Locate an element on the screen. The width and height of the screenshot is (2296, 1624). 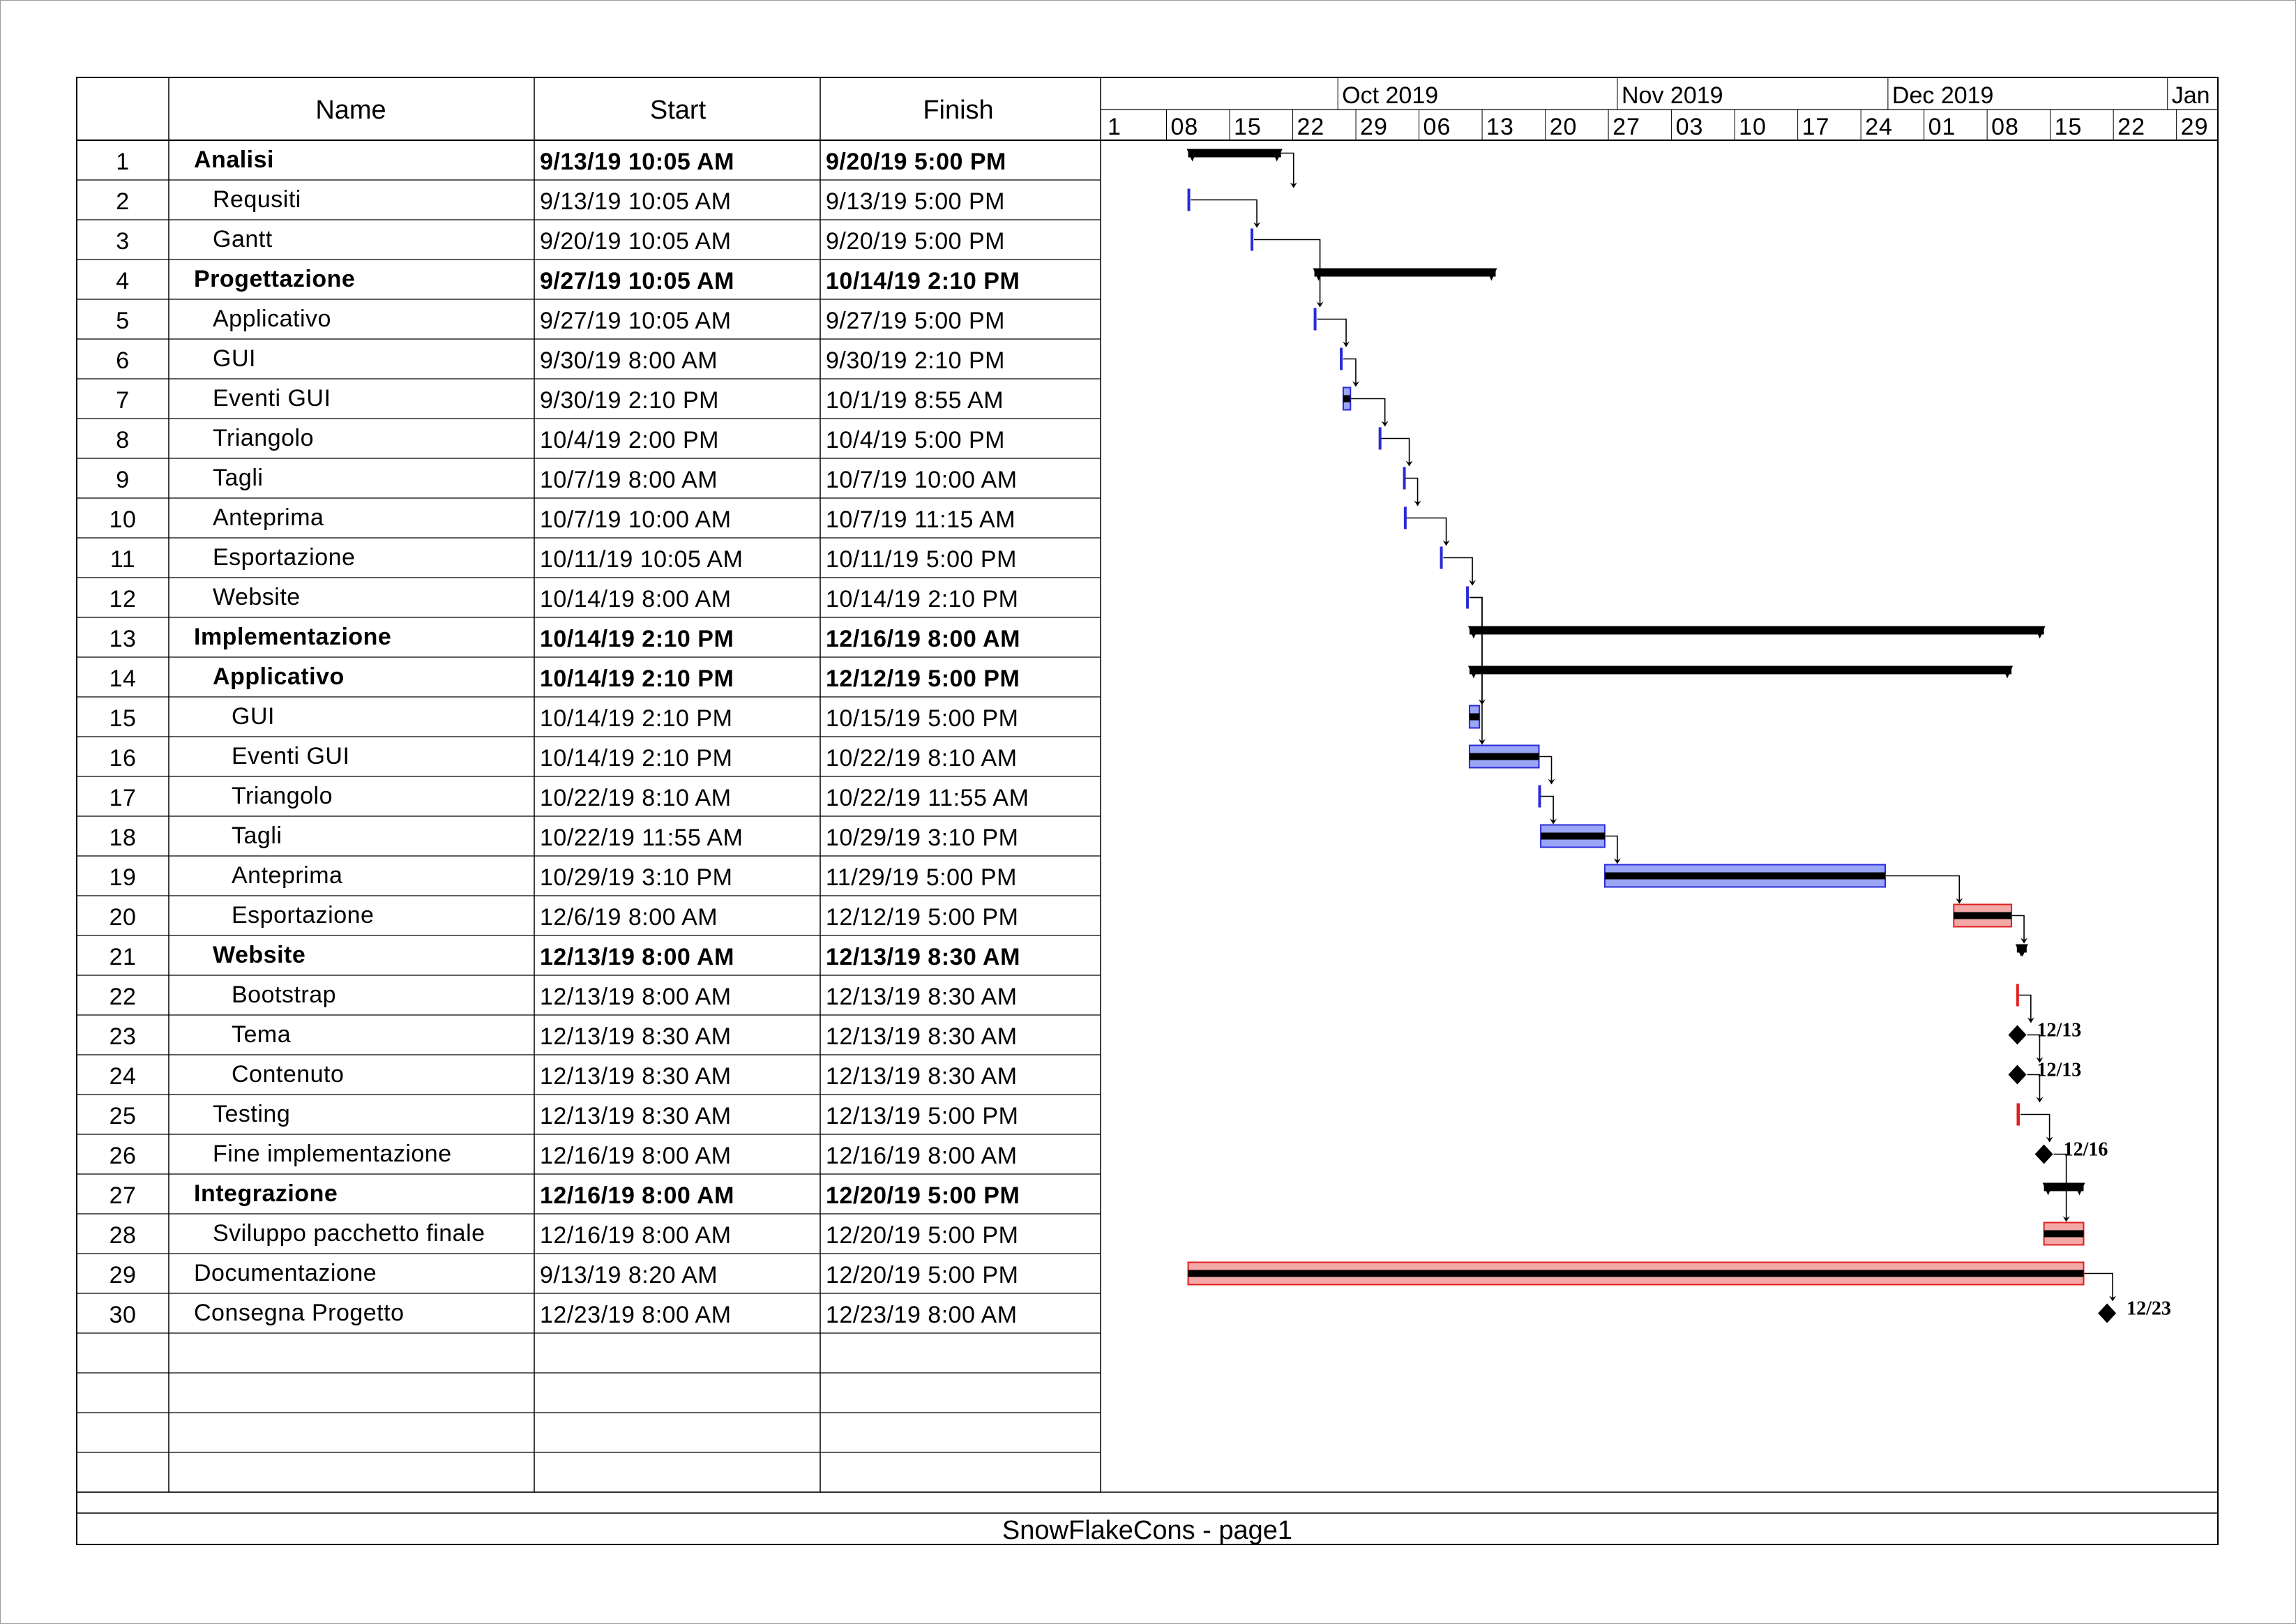
task-name: Applicativo is located at coordinates (272, 319).